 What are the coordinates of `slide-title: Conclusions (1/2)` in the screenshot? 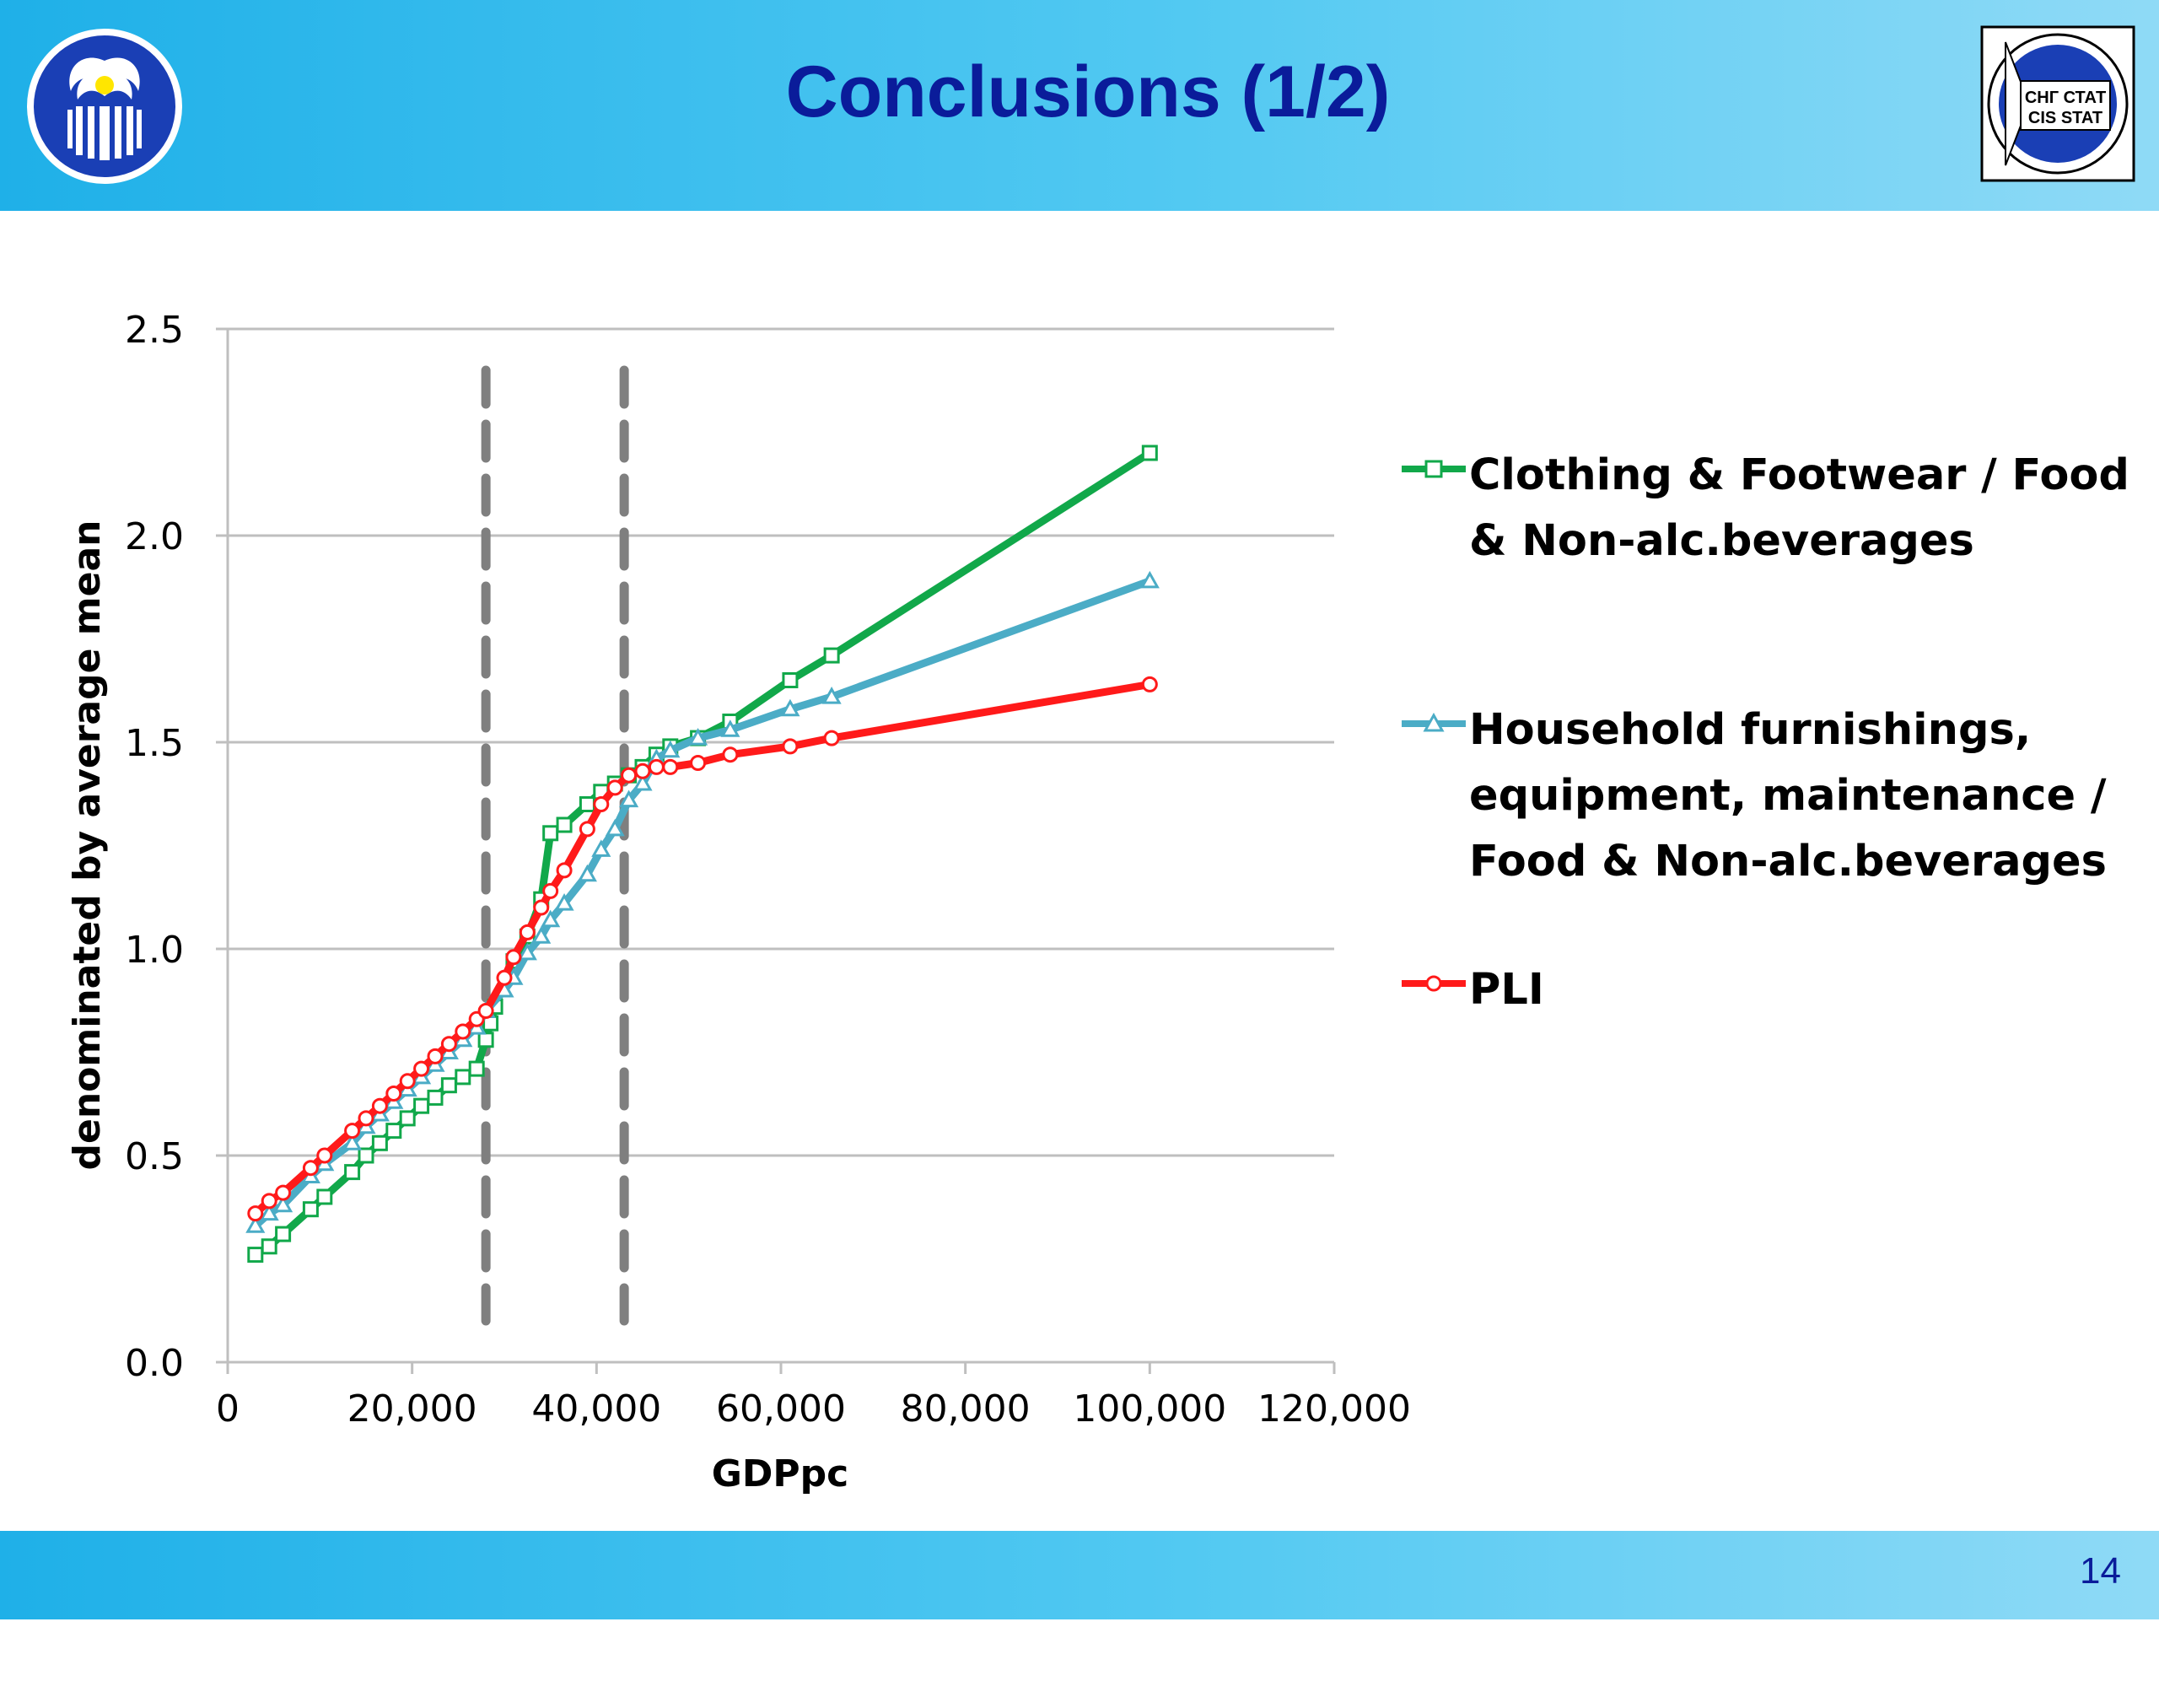 It's located at (1088, 91).